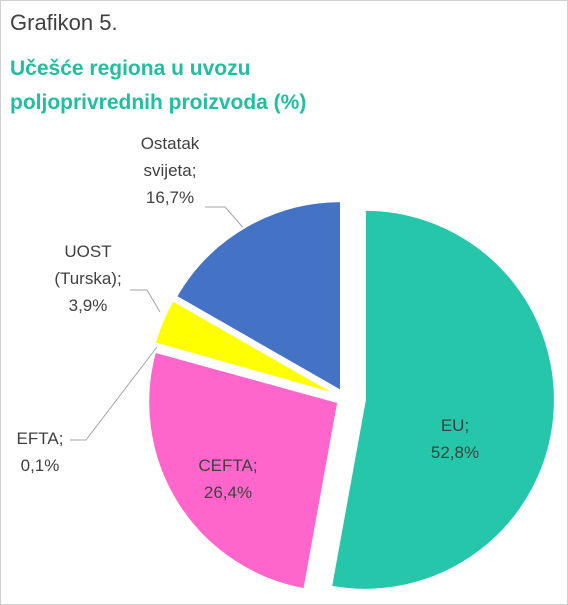 The width and height of the screenshot is (568, 605). Describe the element at coordinates (64, 22) in the screenshot. I see `chart-title: Grafikon 5.` at that location.